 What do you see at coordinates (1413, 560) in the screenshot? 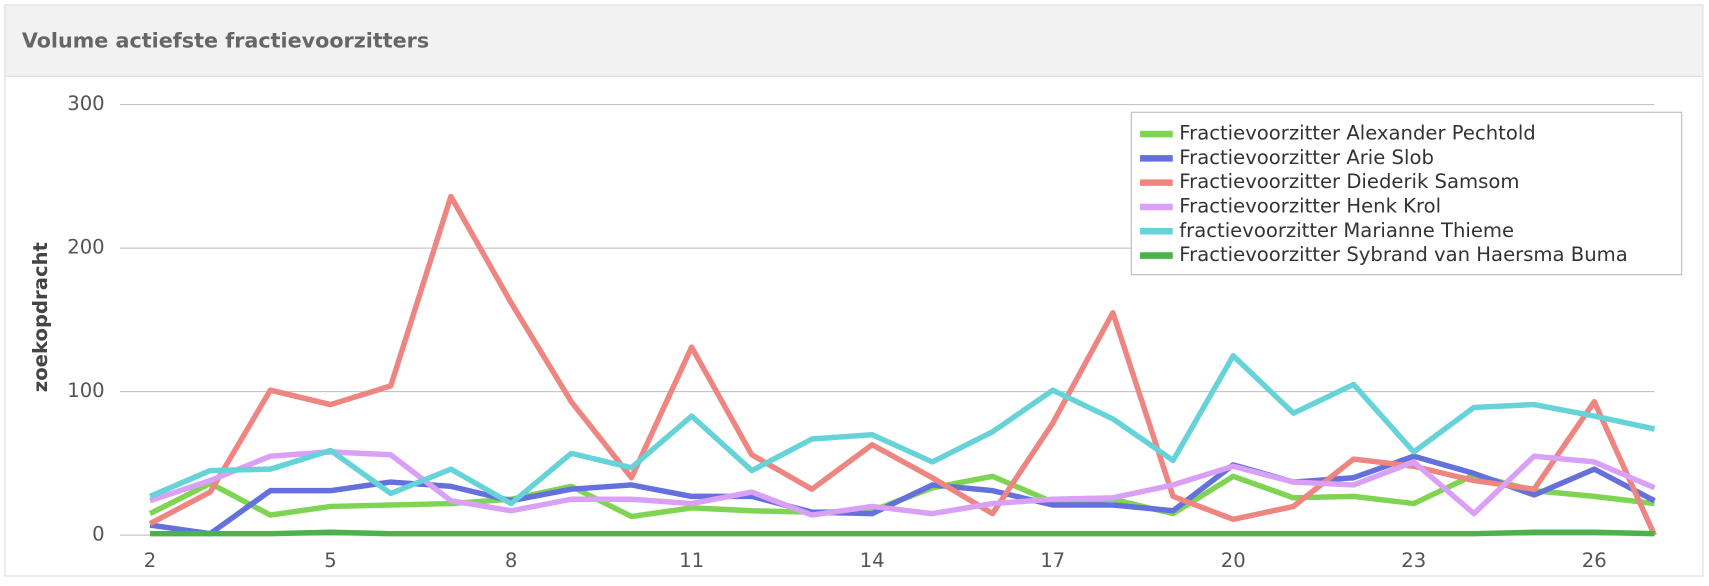
I see `x-tick-label: 23` at bounding box center [1413, 560].